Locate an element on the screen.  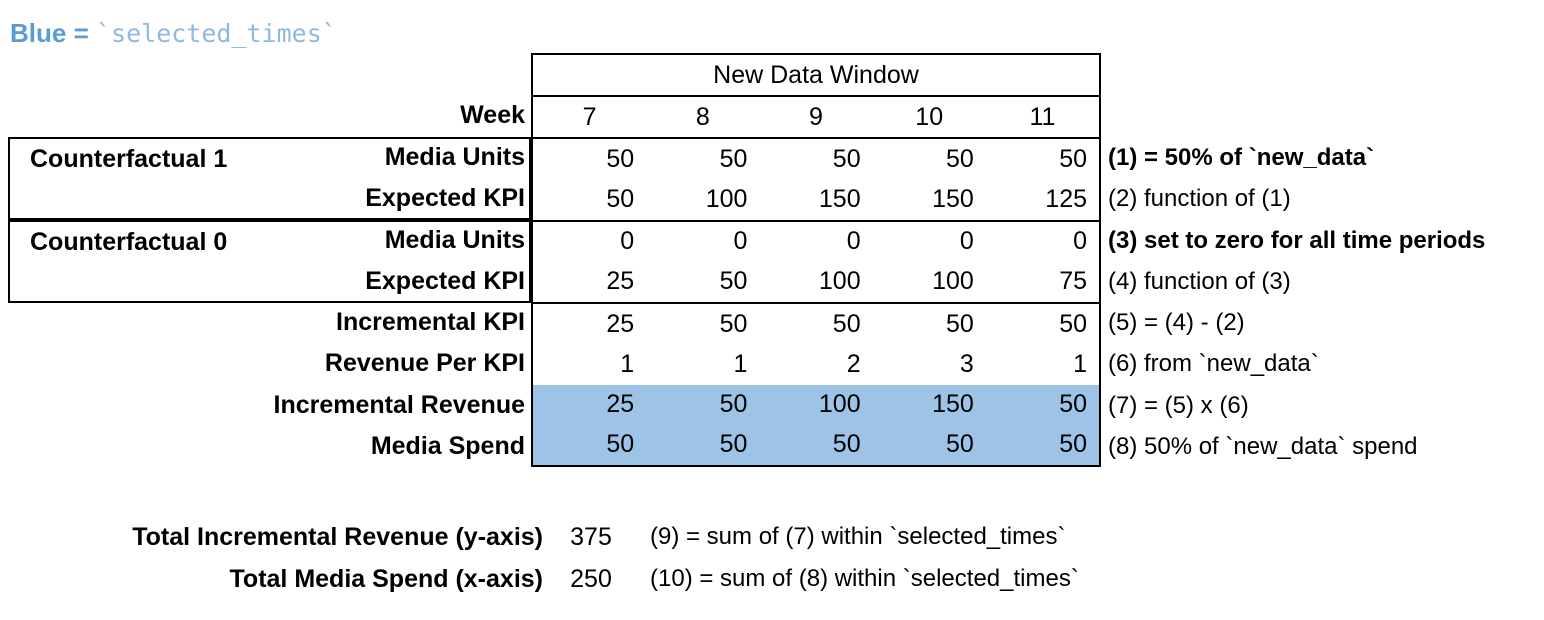
annotation-3: (3) set to zero for all time periods is located at coordinates (1297, 240).